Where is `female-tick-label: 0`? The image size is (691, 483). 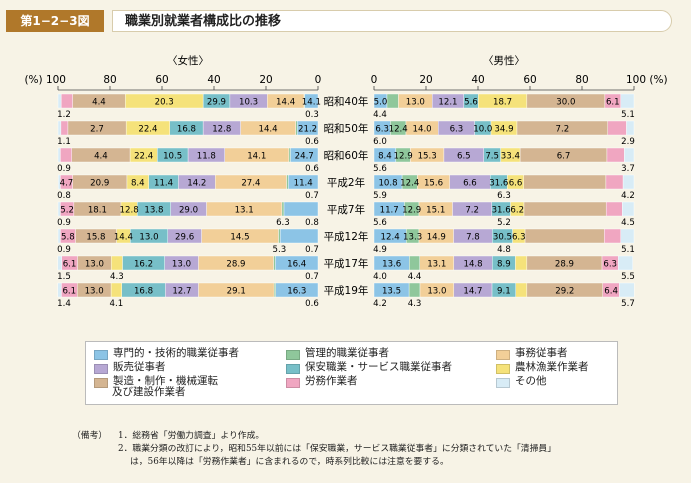
female-tick-label: 0 is located at coordinates (318, 80).